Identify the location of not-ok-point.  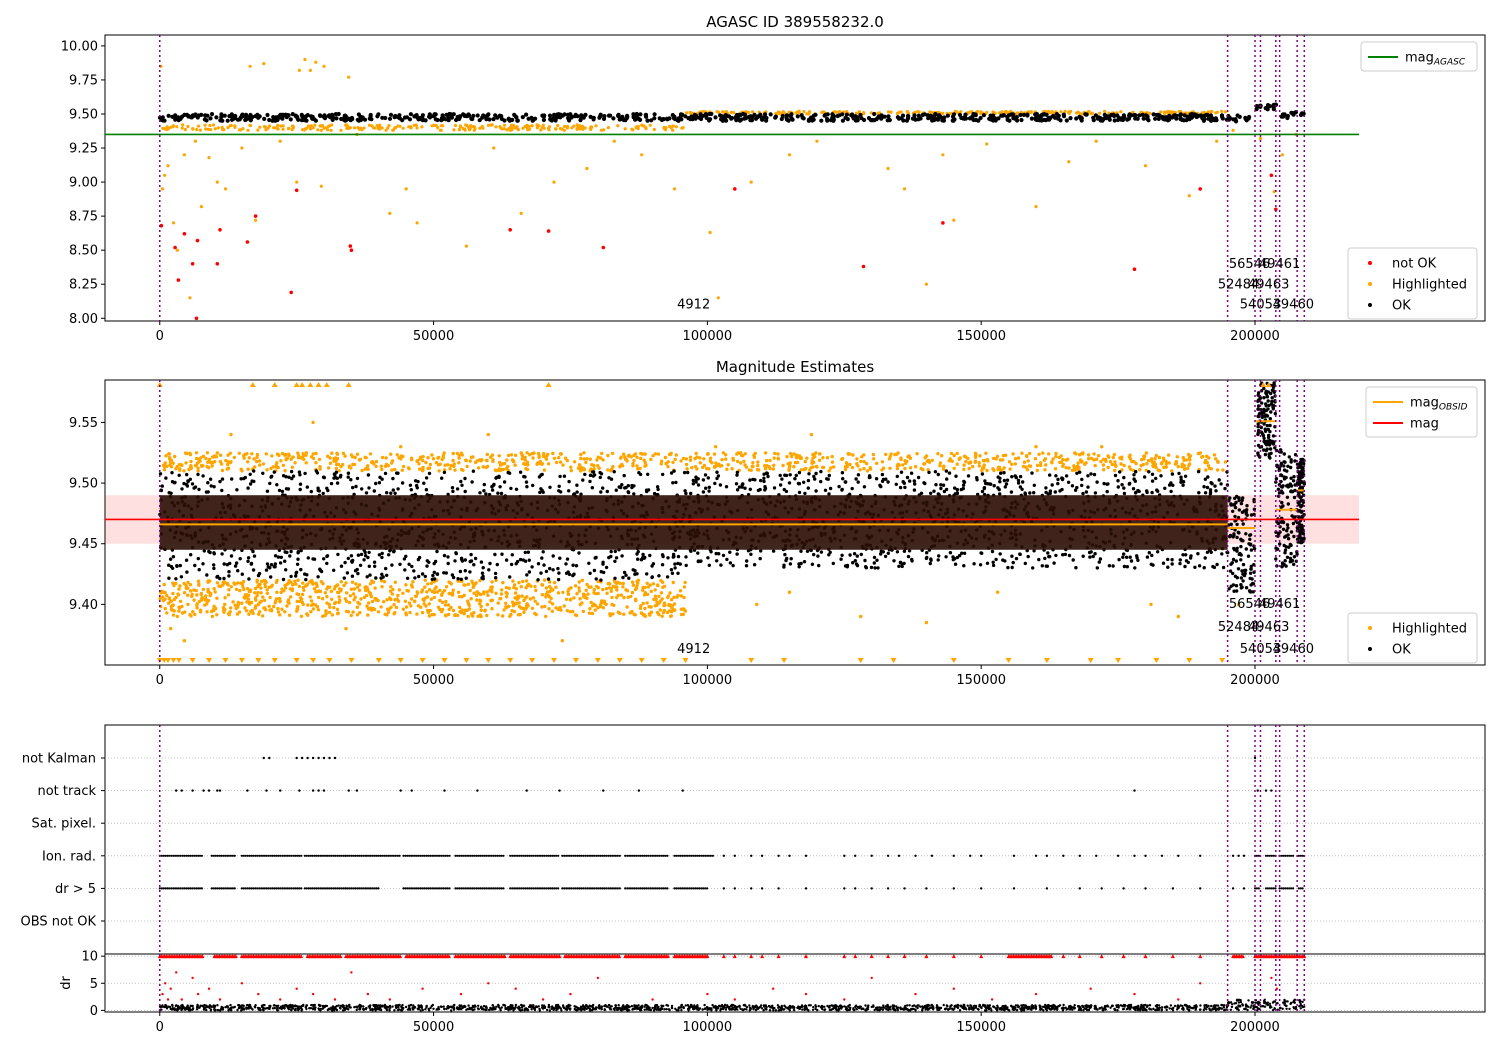
(1276, 209).